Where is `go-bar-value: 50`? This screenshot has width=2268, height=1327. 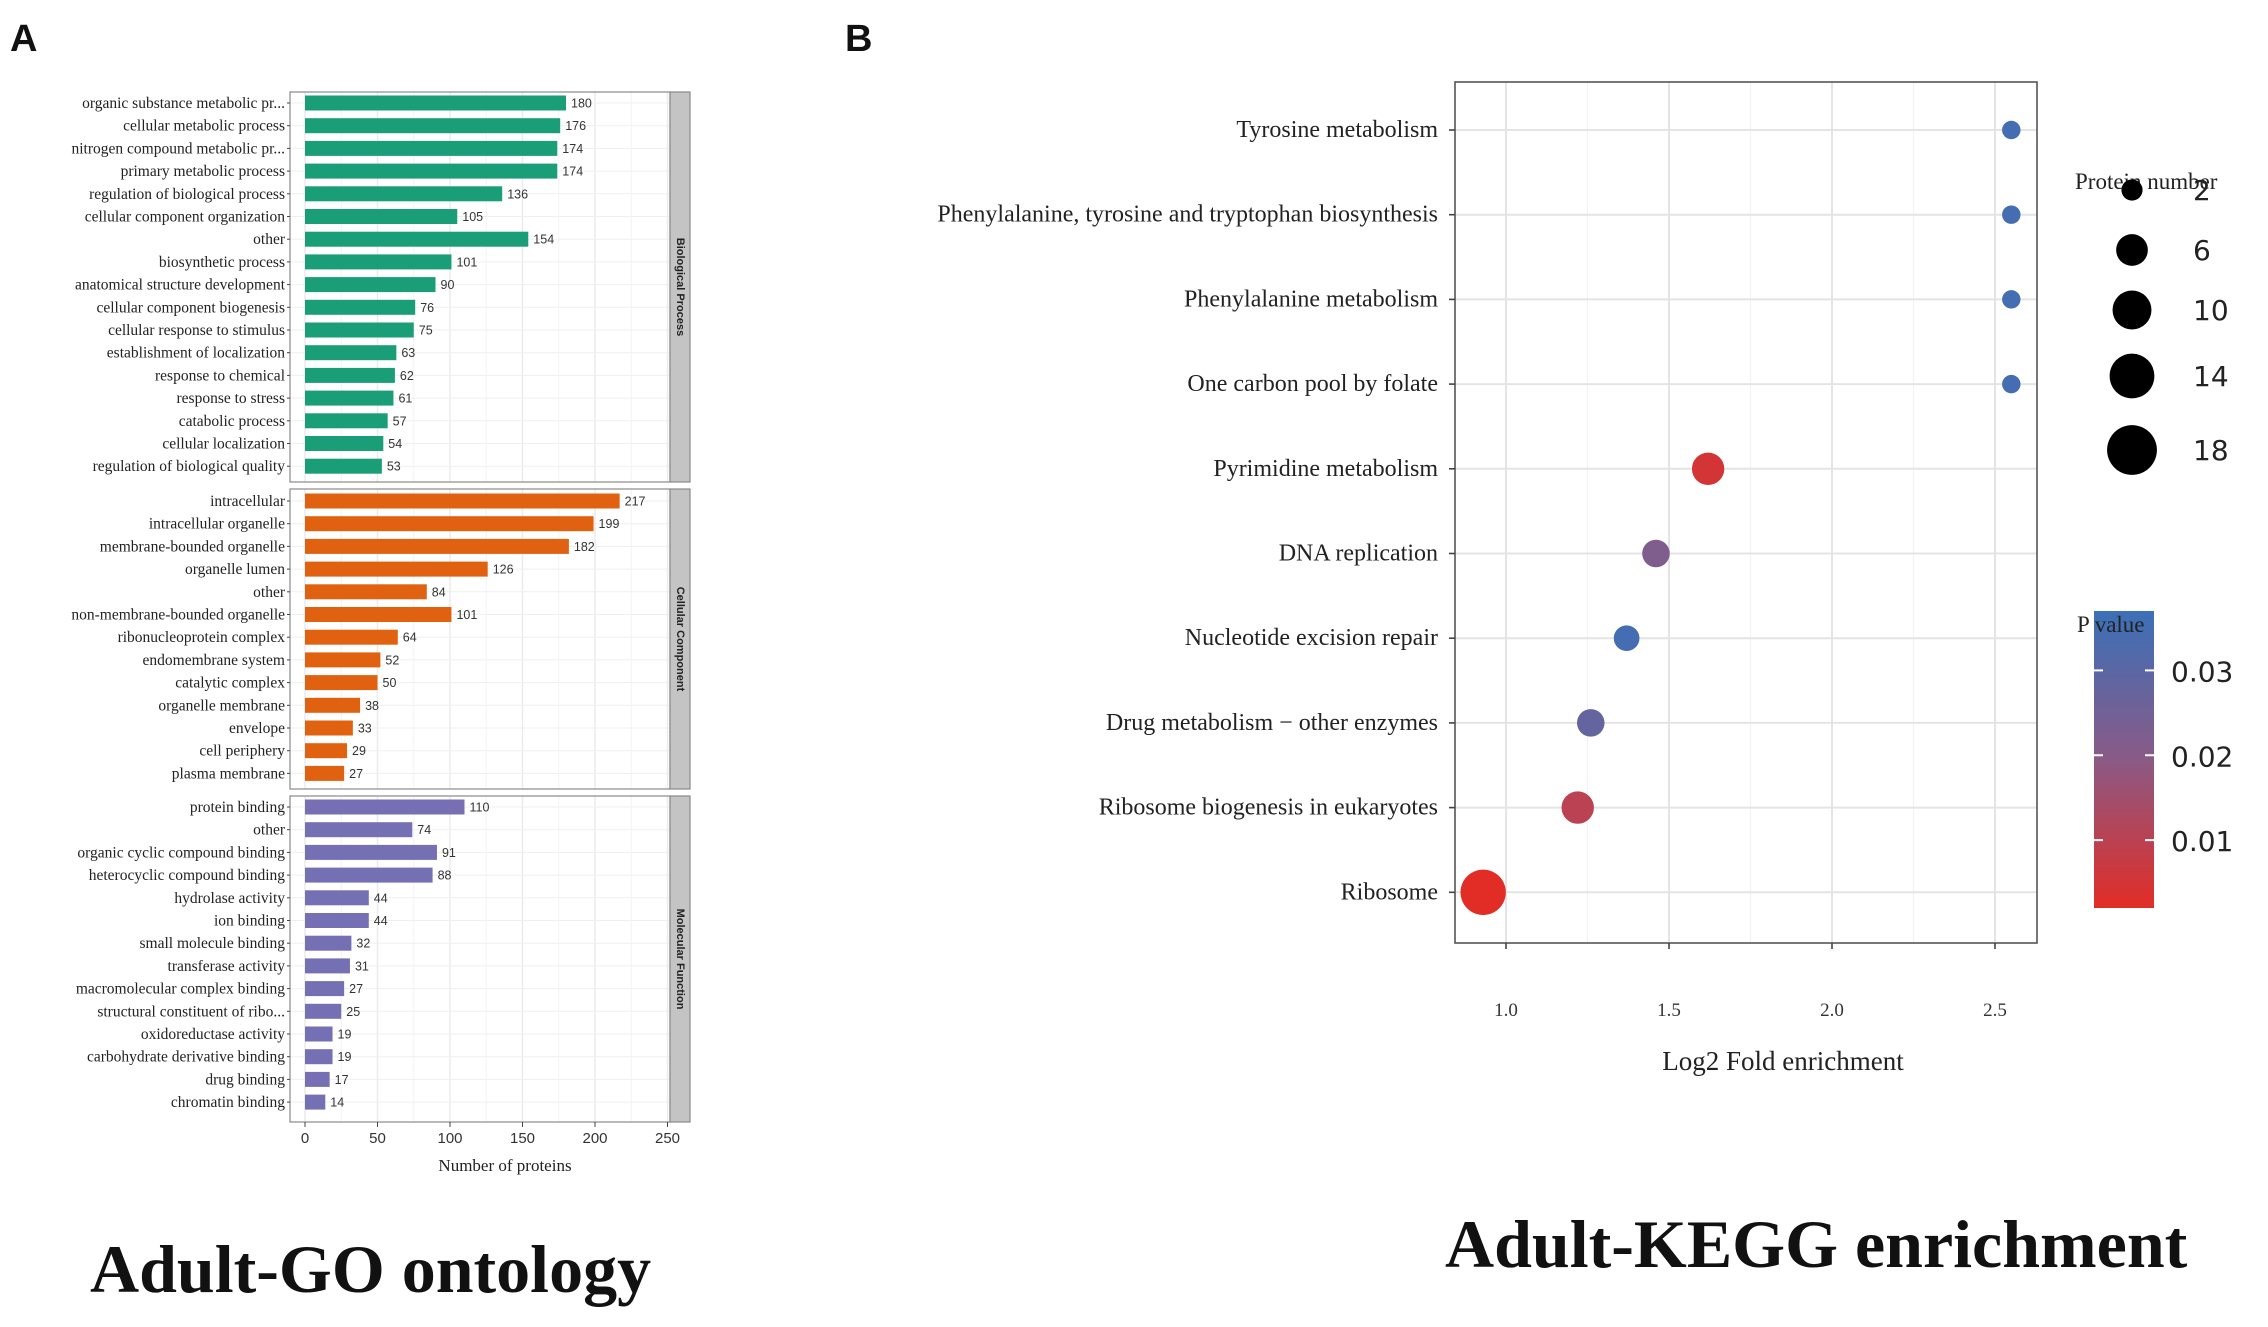 go-bar-value: 50 is located at coordinates (390, 683).